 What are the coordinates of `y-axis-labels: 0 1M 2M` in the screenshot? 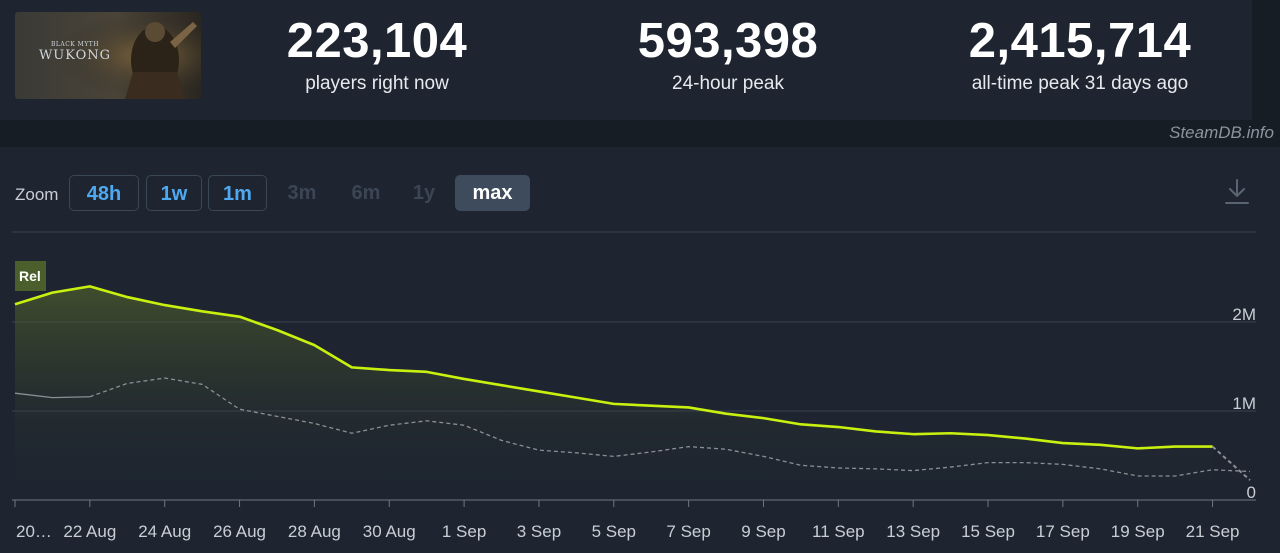 It's located at (1244, 403).